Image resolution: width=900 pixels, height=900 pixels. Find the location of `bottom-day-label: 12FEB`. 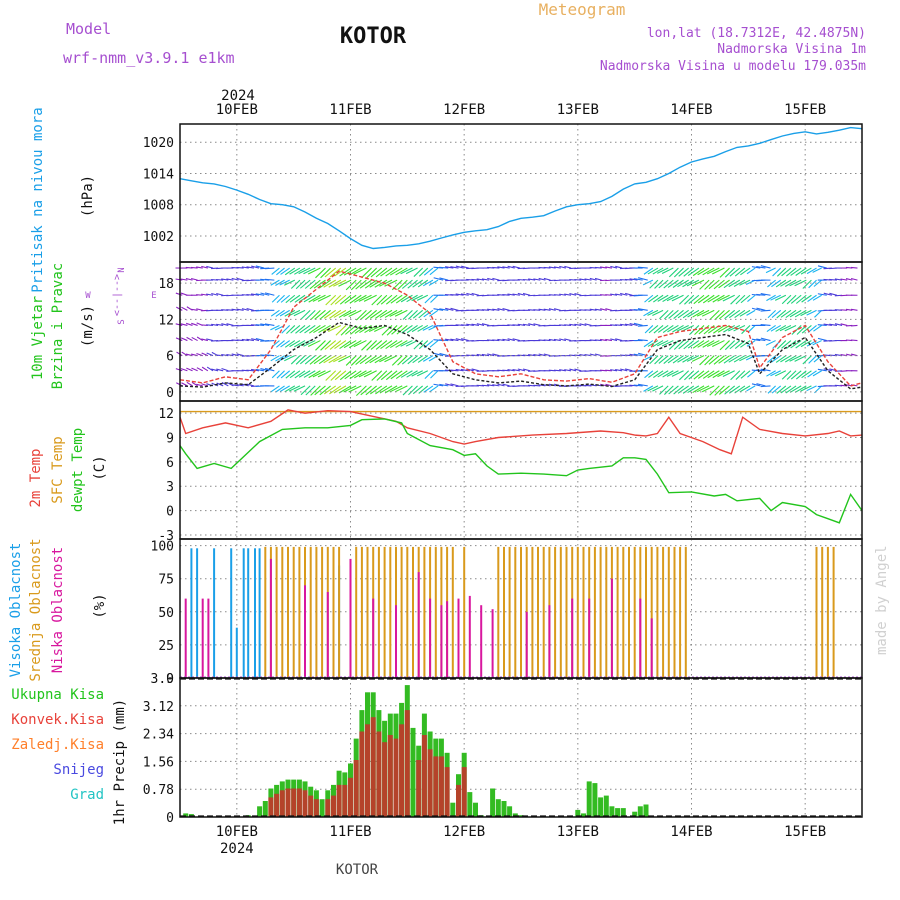

bottom-day-label: 12FEB is located at coordinates (464, 832).